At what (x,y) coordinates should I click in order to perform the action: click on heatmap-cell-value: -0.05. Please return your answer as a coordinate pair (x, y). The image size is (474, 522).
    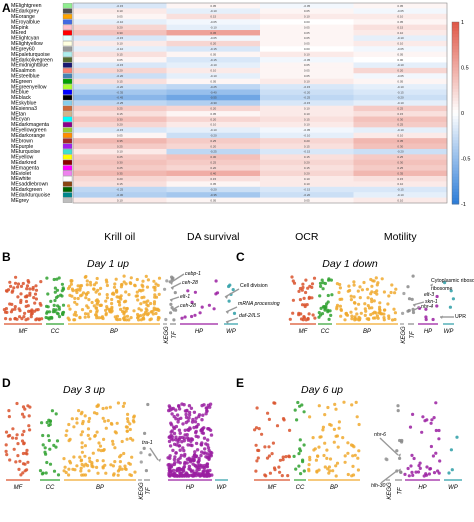
    Looking at the image, I should click on (306, 6).